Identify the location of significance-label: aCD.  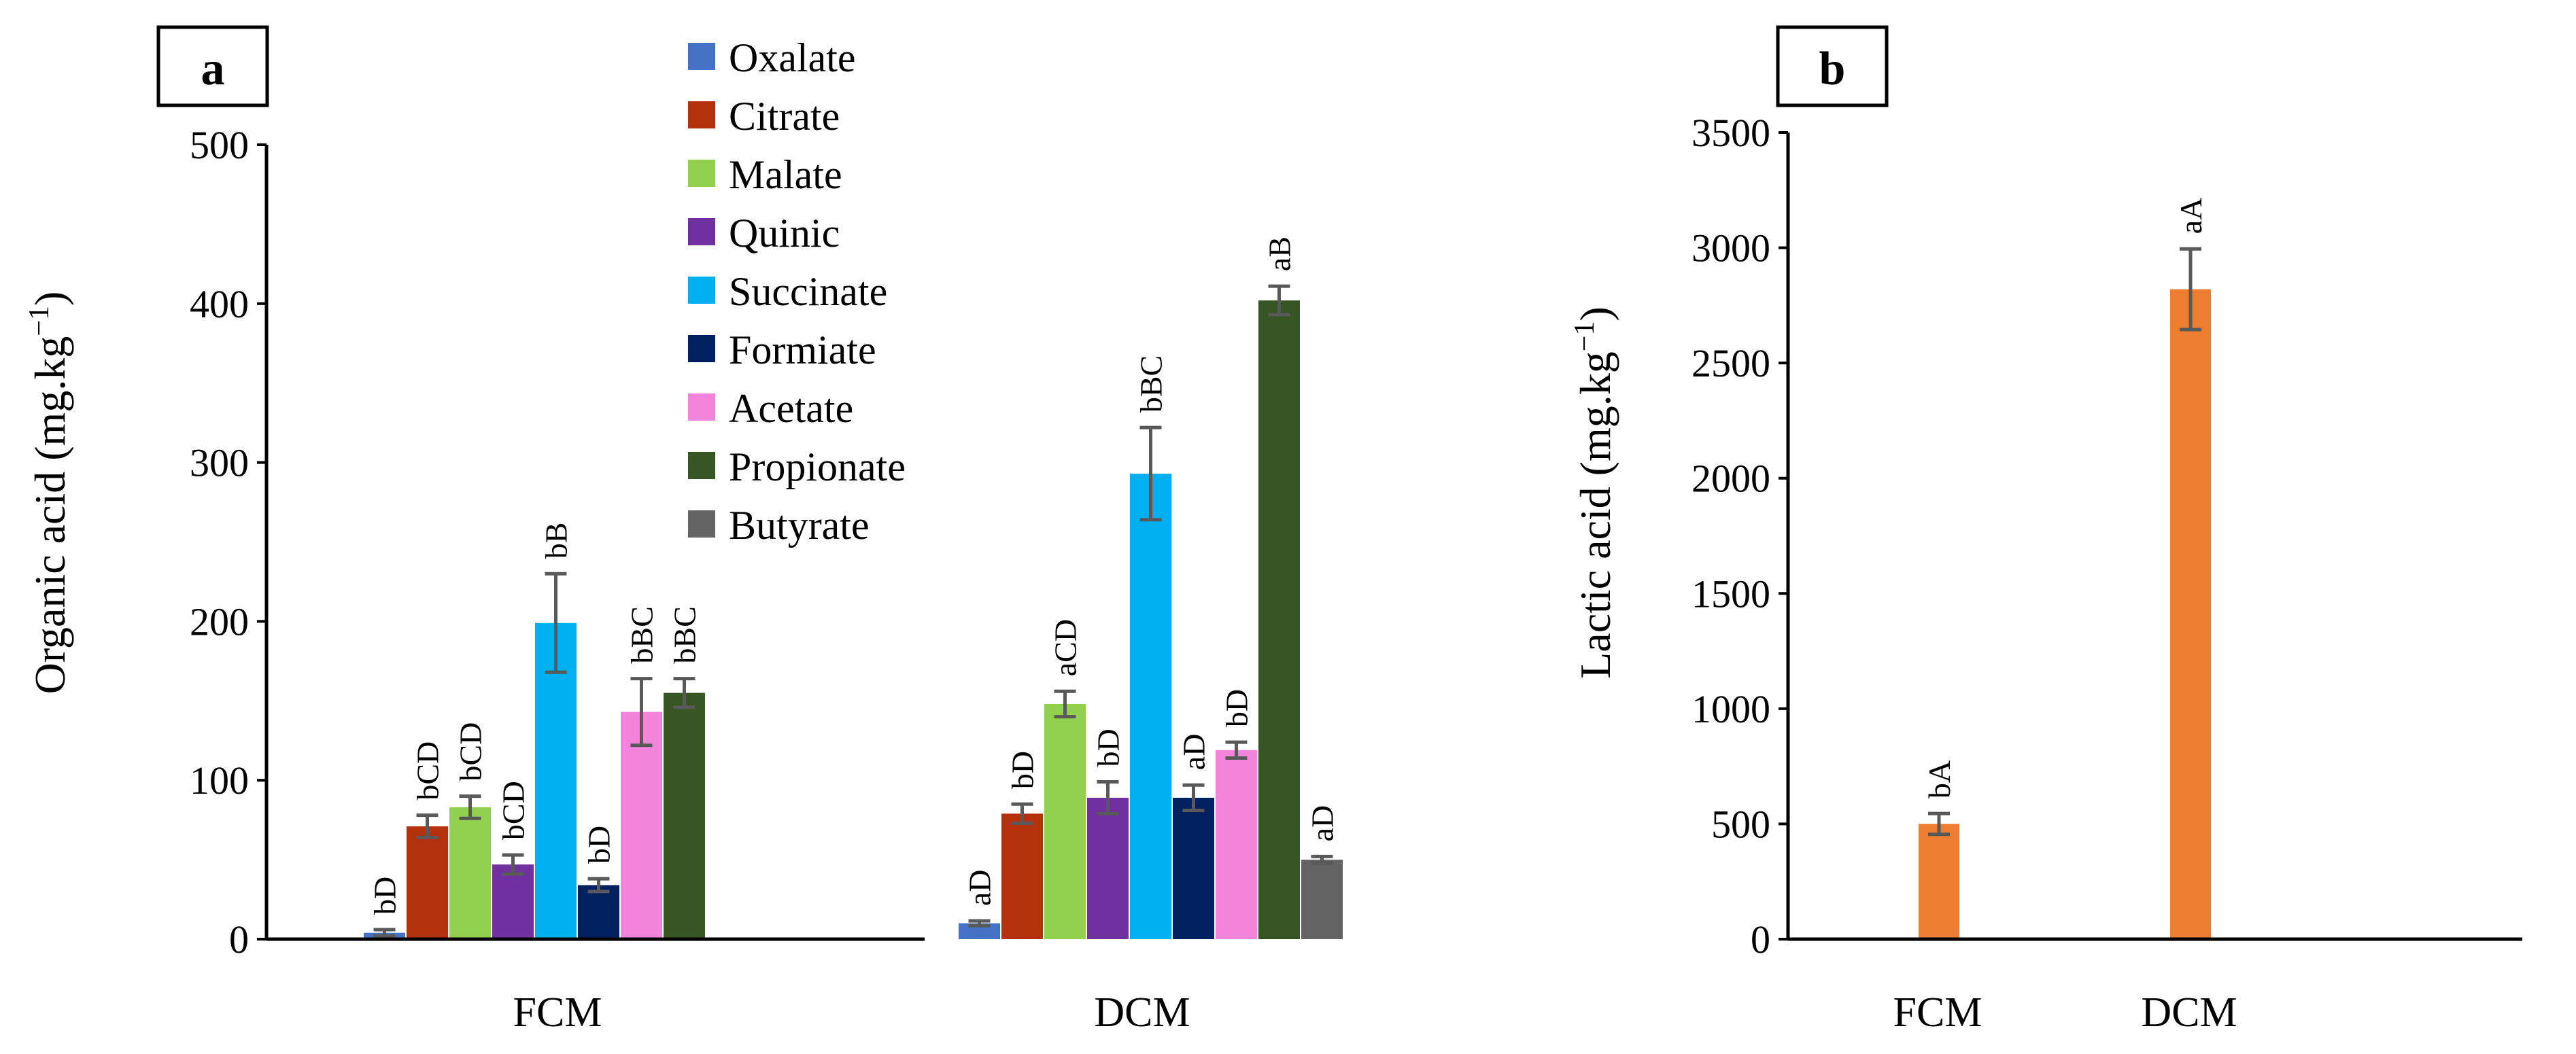
(1065, 647).